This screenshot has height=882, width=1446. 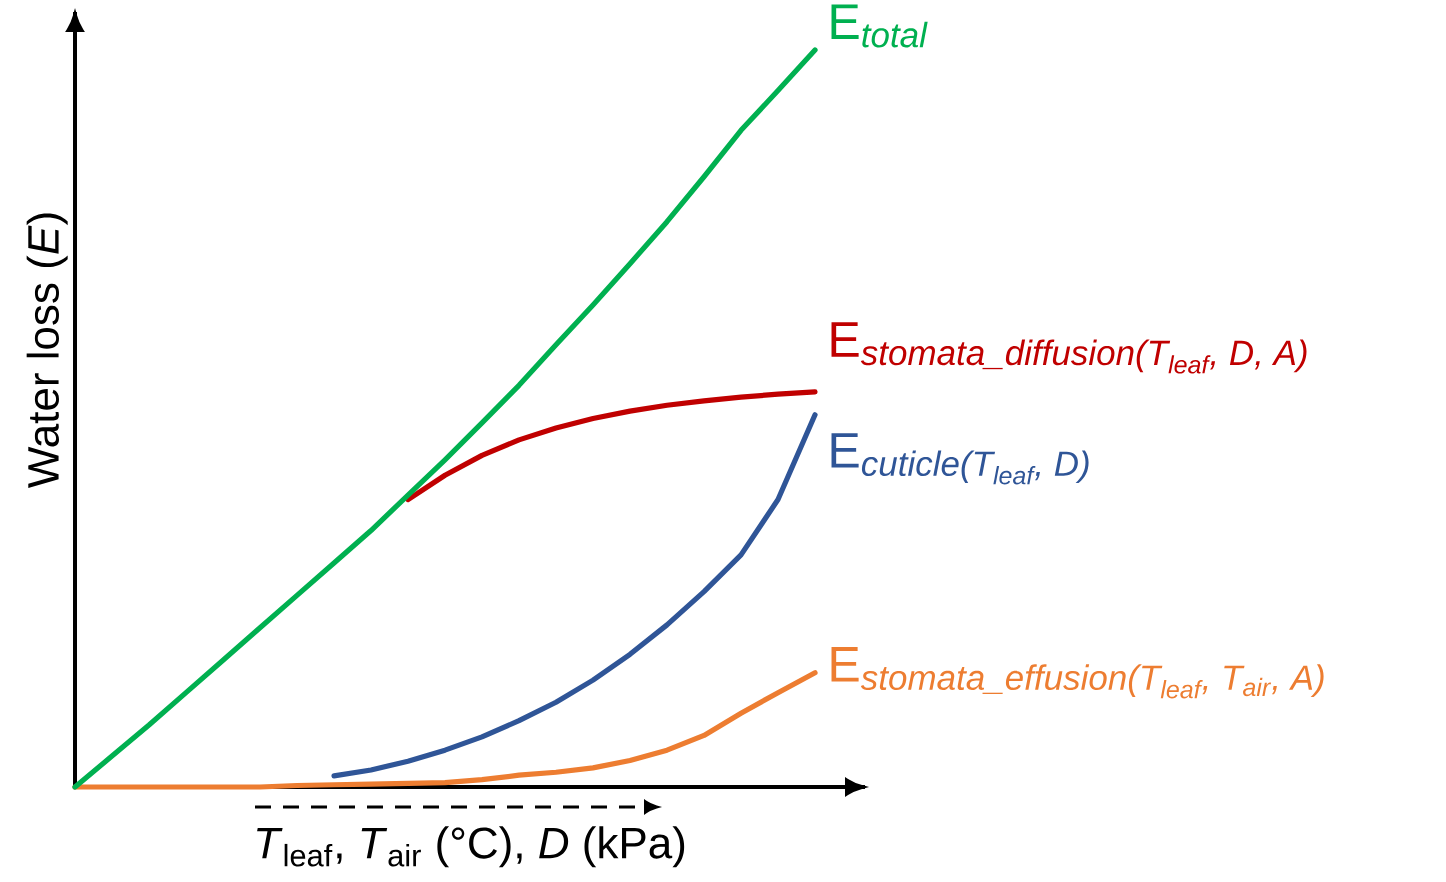 I want to click on y-axis-title: Water loss (E), so click(x=47, y=351).